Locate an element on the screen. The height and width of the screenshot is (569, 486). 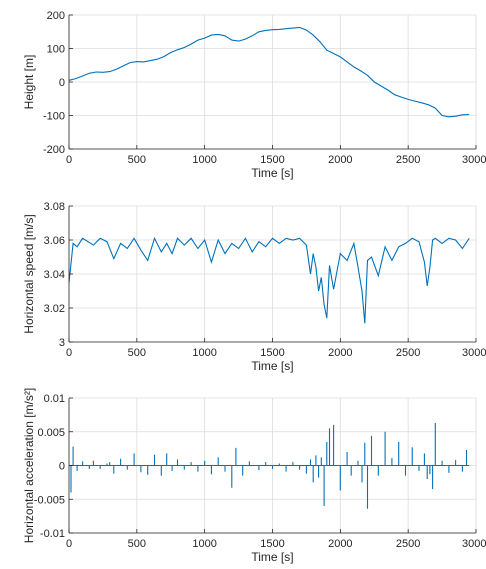
y-tick-label-4: 200 is located at coordinates (56, 16).